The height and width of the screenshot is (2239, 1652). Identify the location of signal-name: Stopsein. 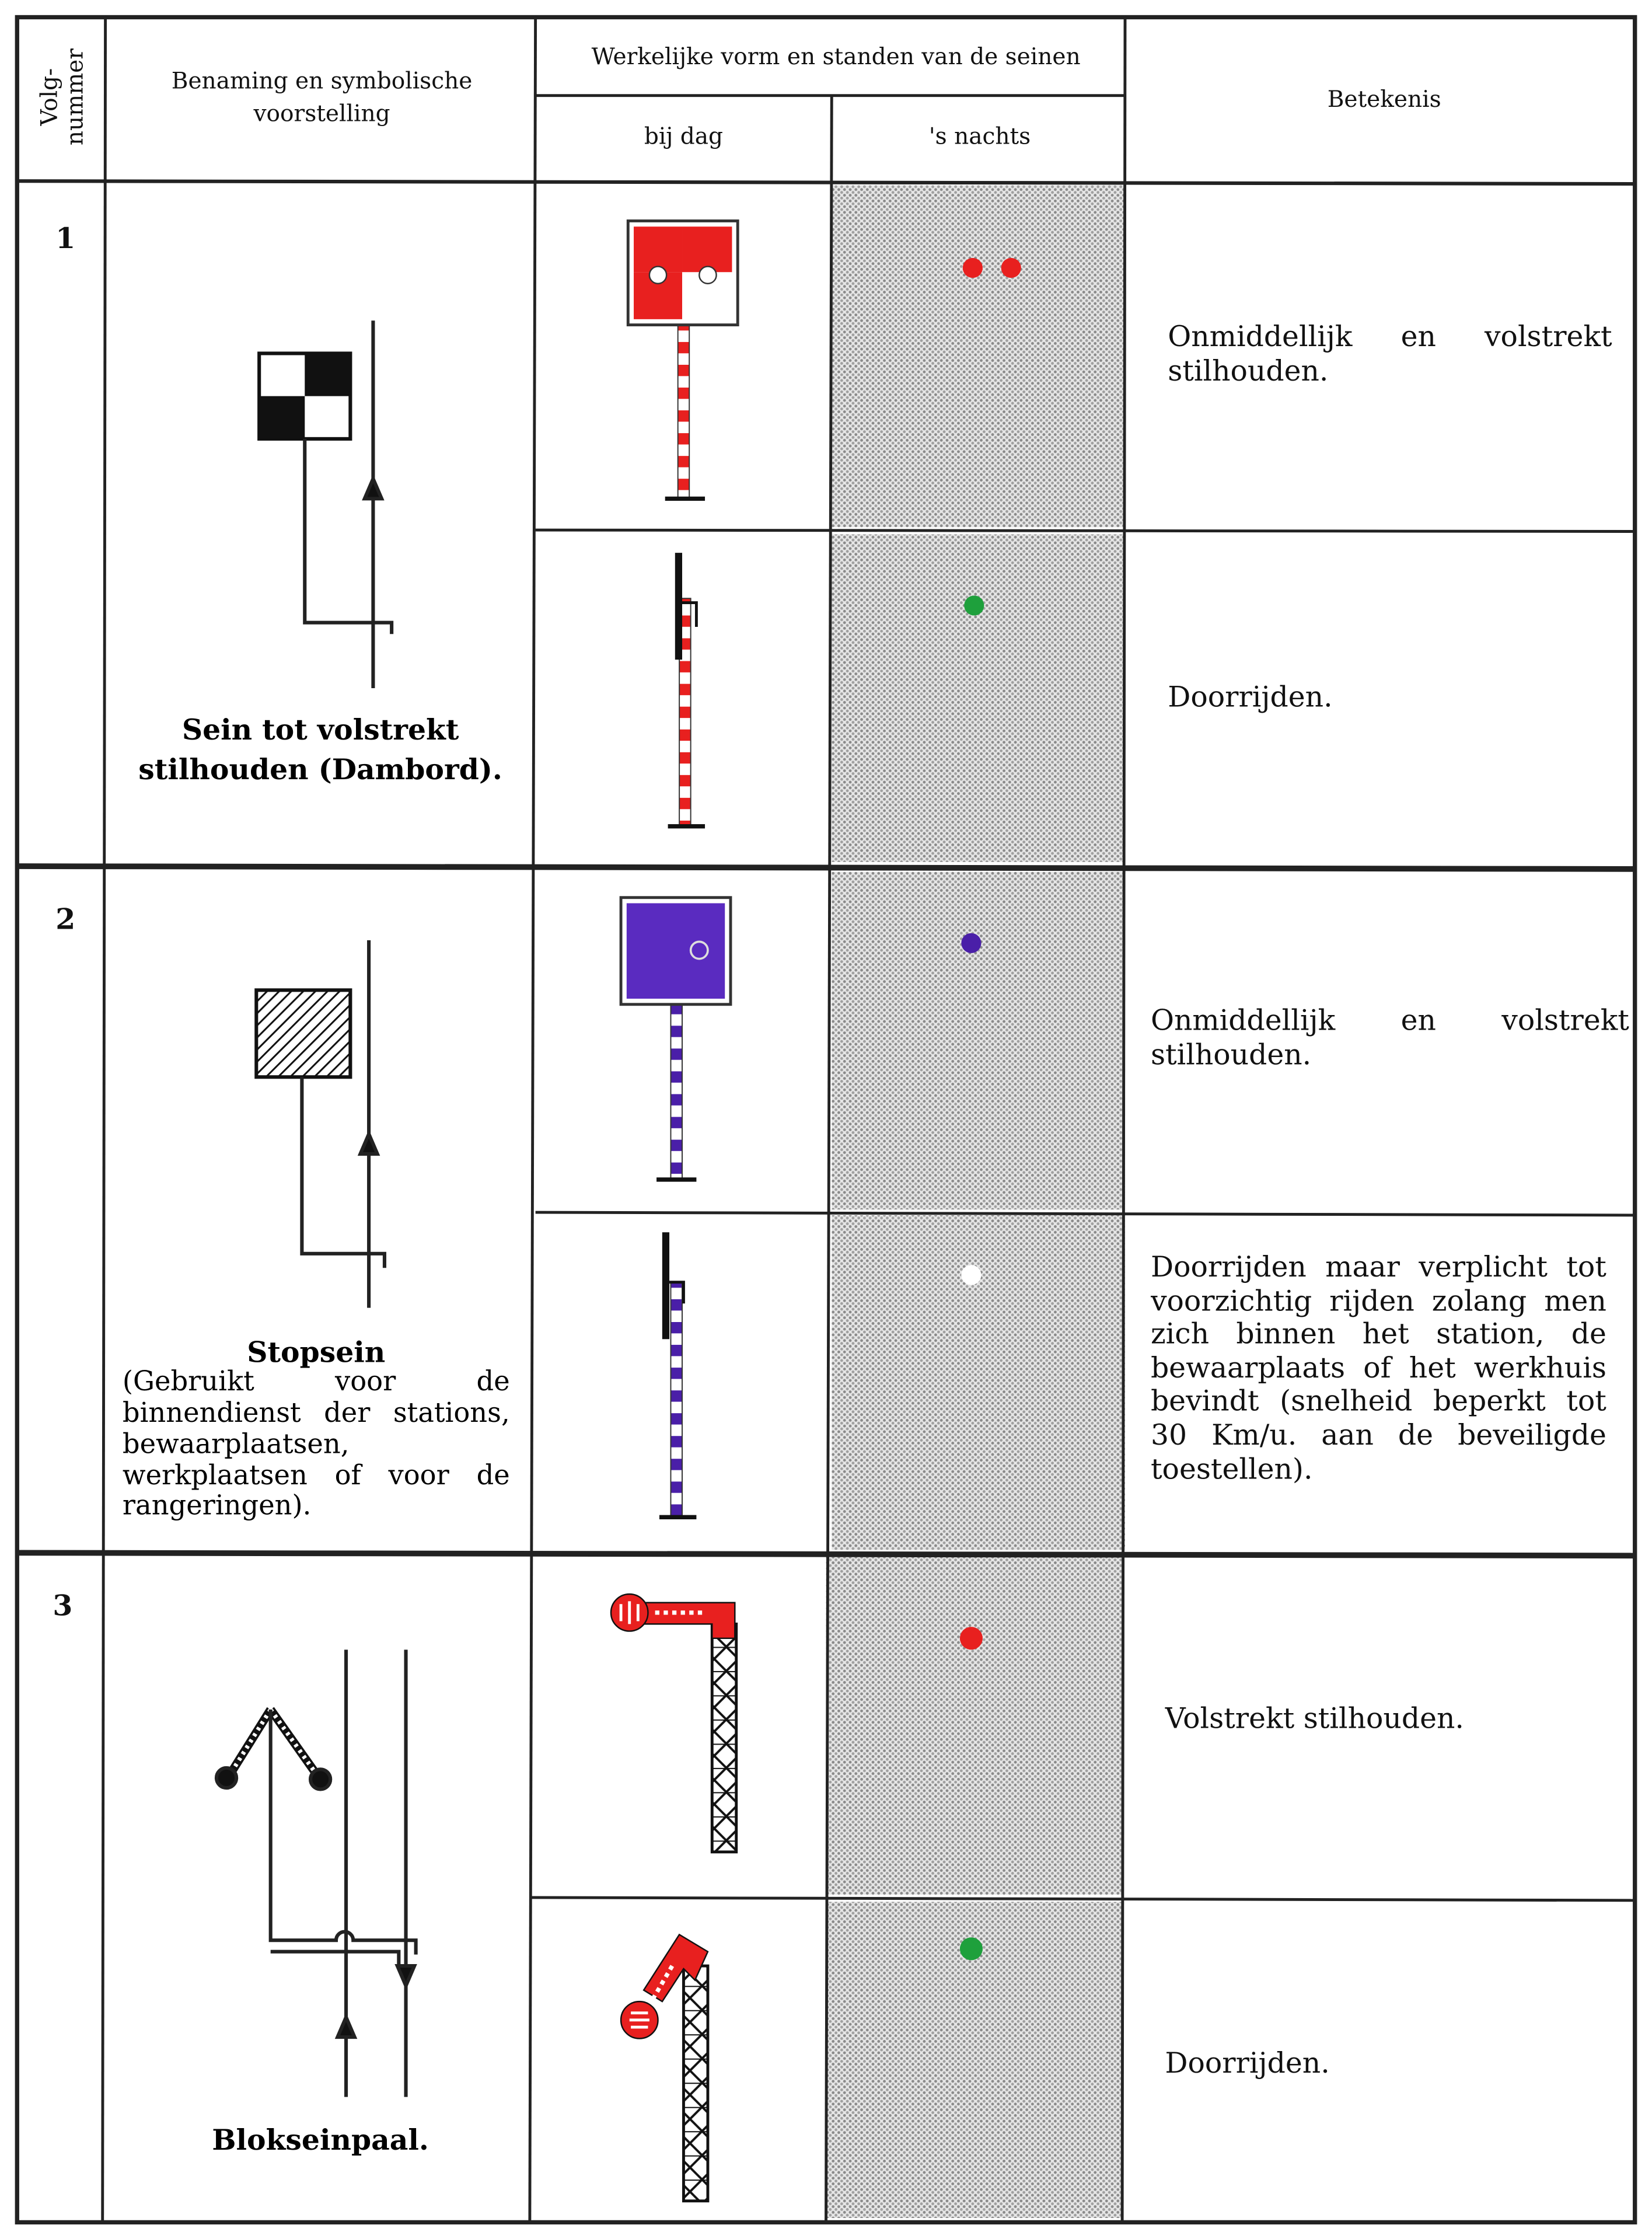
(316, 1352).